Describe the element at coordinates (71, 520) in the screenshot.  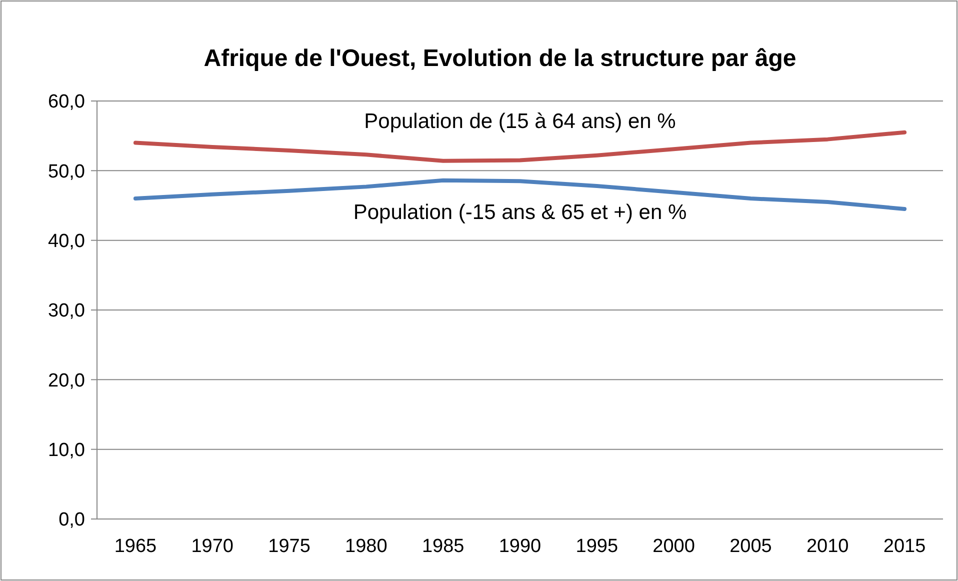
I see `y-tick-label: 0,0` at that location.